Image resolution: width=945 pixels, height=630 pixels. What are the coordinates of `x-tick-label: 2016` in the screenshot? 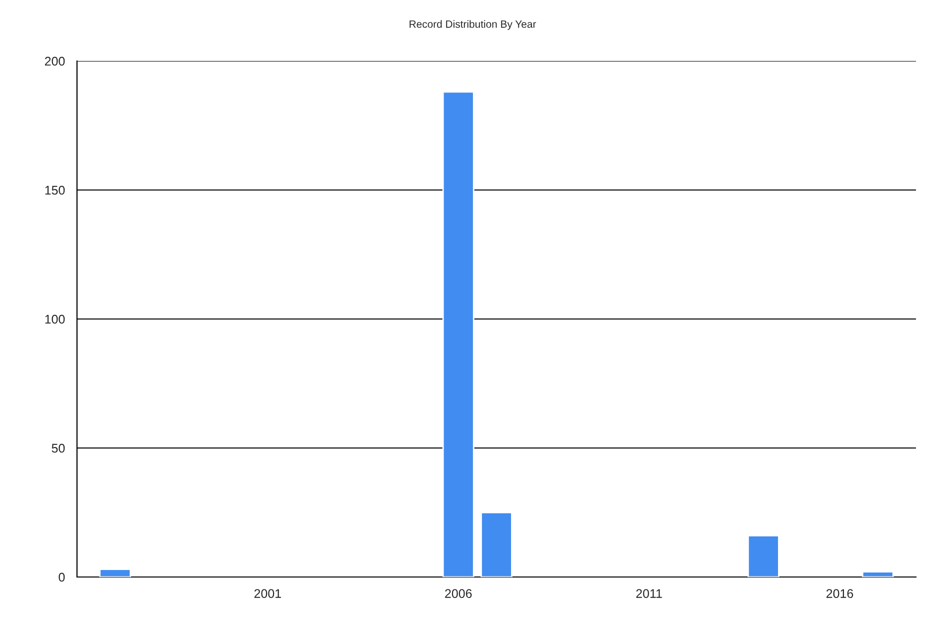 It's located at (840, 593).